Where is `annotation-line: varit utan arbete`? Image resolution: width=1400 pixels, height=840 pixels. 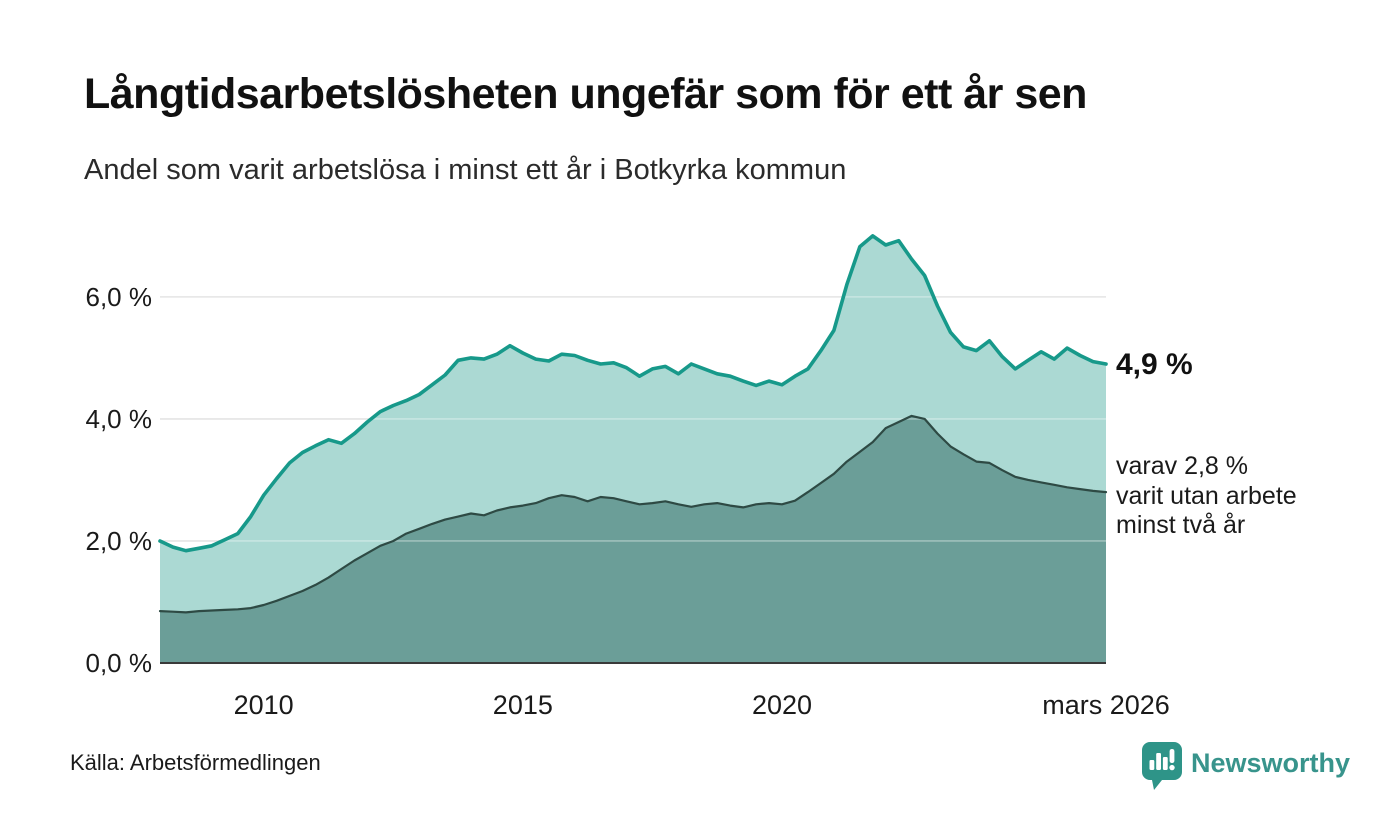
annotation-line: varit utan arbete is located at coordinates (1206, 495).